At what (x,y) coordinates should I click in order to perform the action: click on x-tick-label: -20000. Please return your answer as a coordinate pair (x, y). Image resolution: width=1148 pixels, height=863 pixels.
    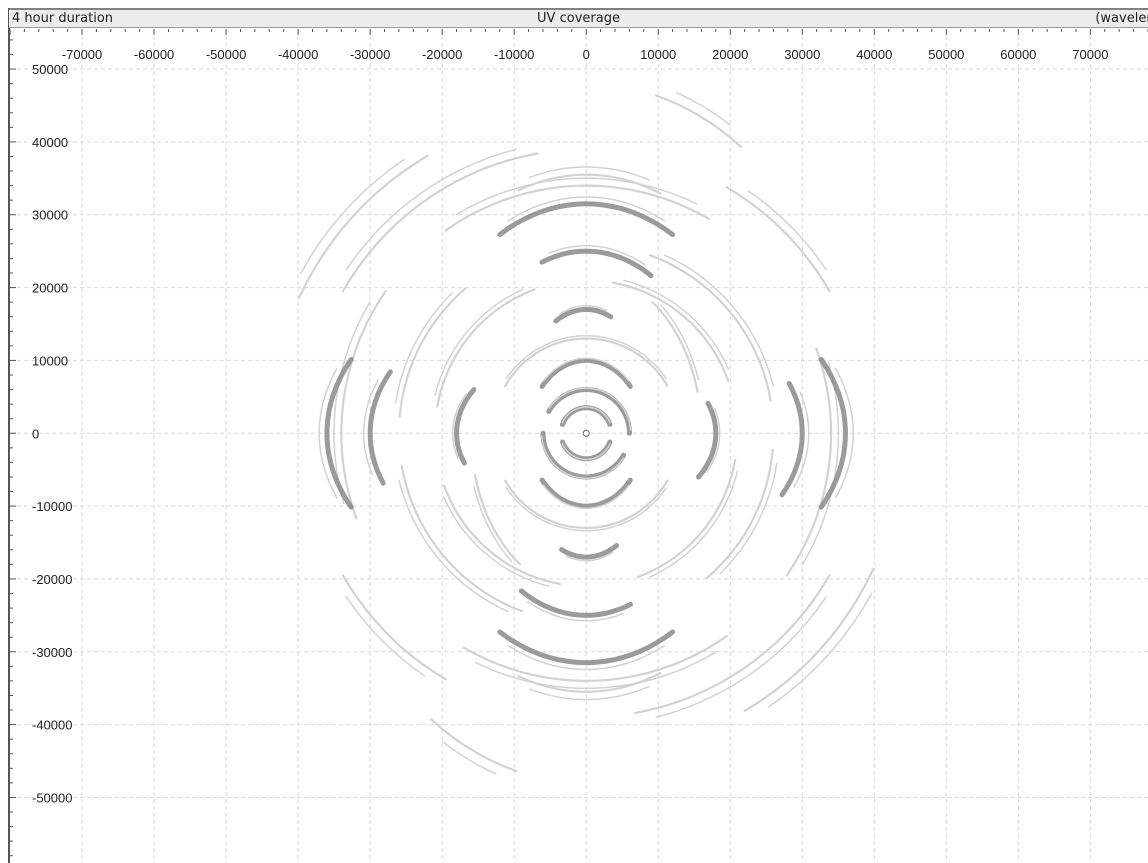
    Looking at the image, I should click on (442, 54).